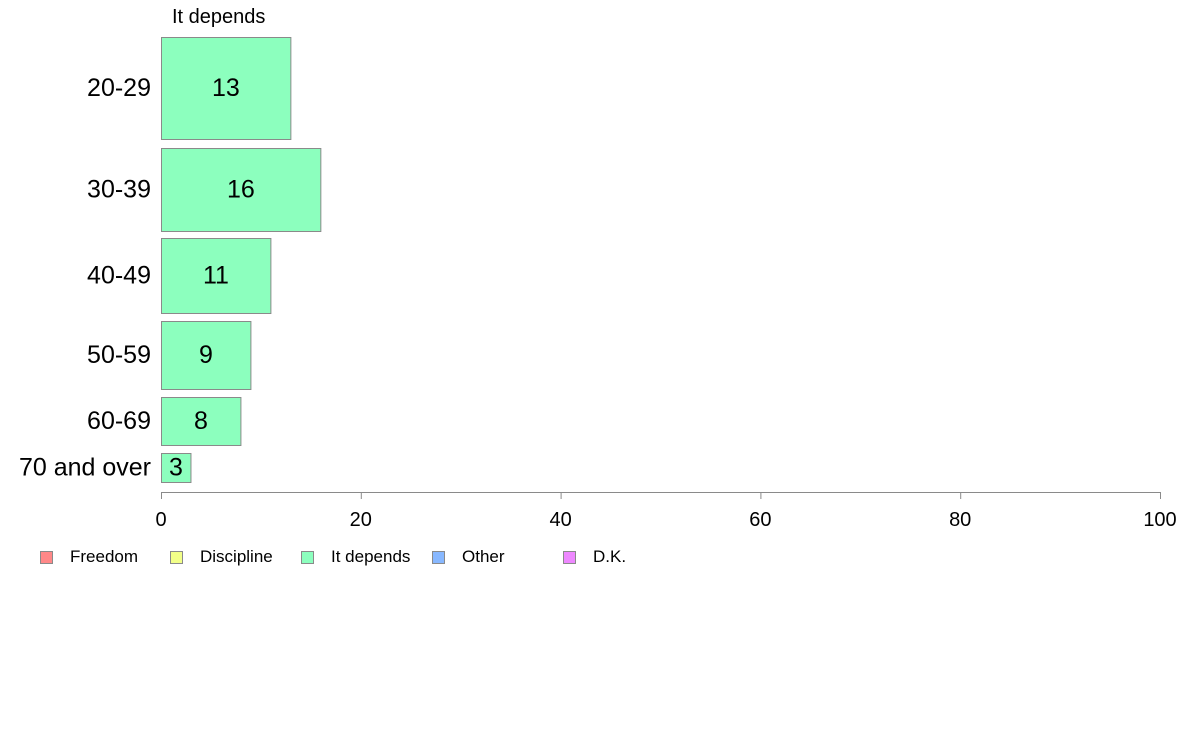 This screenshot has width=1188, height=736. What do you see at coordinates (307, 557) in the screenshot?
I see `legend-swatch-it-depends` at bounding box center [307, 557].